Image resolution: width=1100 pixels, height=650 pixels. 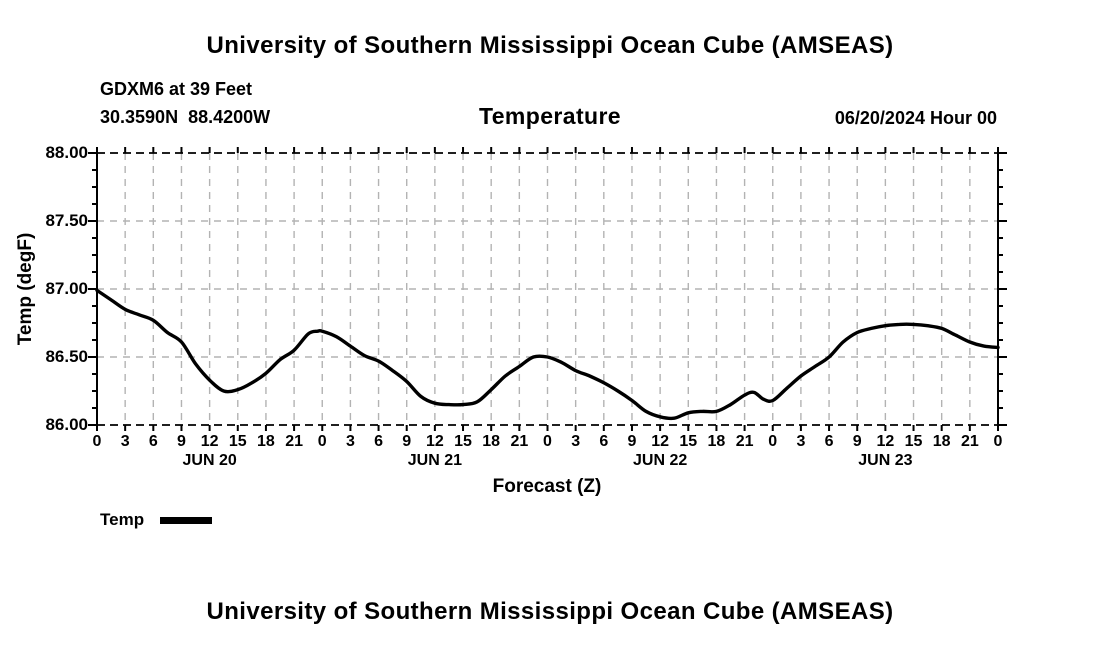 I want to click on x-axis-title: Forecast (Z), so click(x=547, y=486).